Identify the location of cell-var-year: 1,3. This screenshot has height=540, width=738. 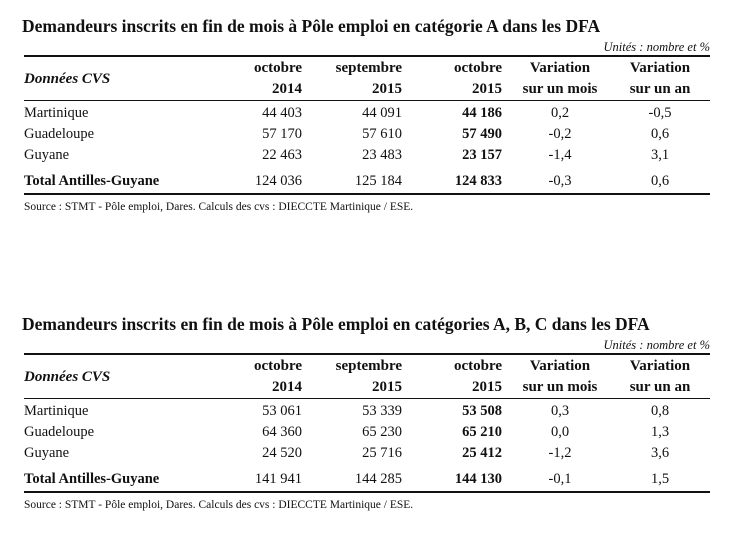
(660, 432).